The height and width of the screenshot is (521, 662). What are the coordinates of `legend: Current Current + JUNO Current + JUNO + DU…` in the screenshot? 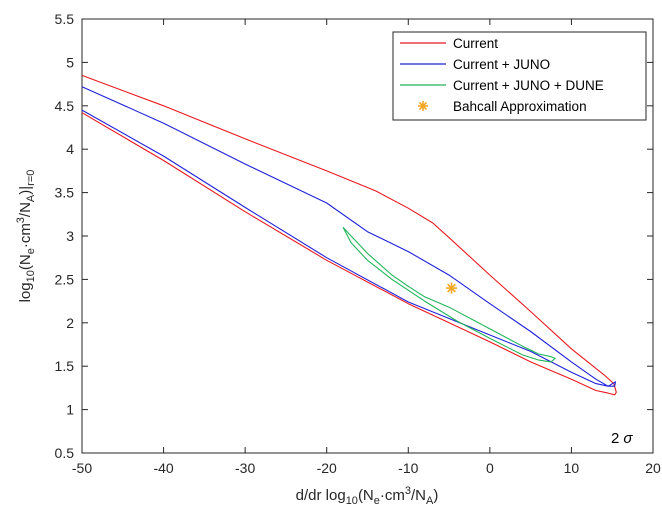 It's located at (519, 76).